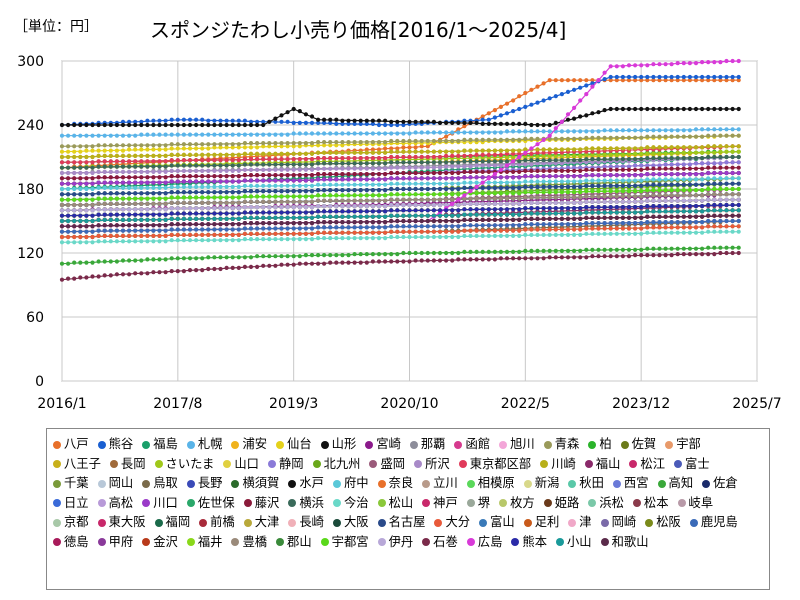 The image size is (800, 600). I want to click on x-tick-label: 2023/12, so click(641, 404).